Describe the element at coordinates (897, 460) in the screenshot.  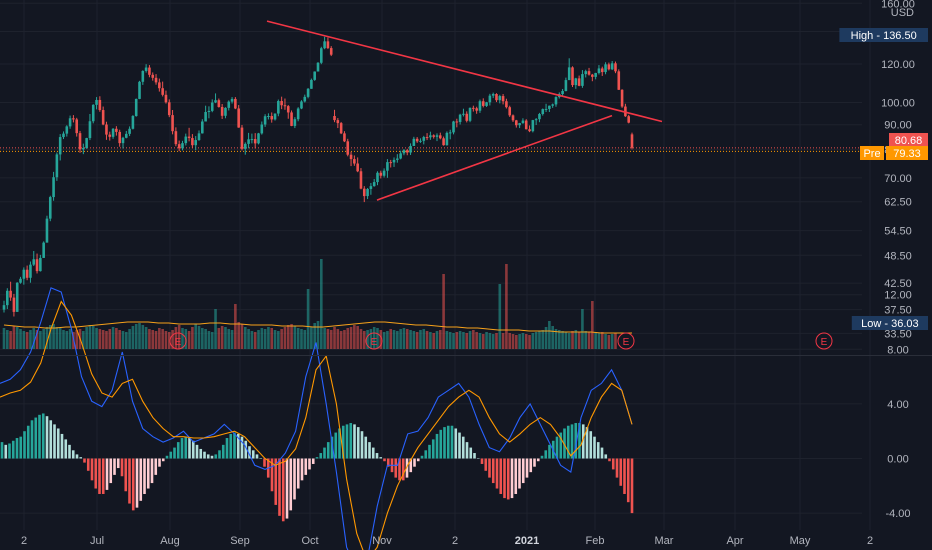
I see `macd-tick-label: 0.00` at that location.